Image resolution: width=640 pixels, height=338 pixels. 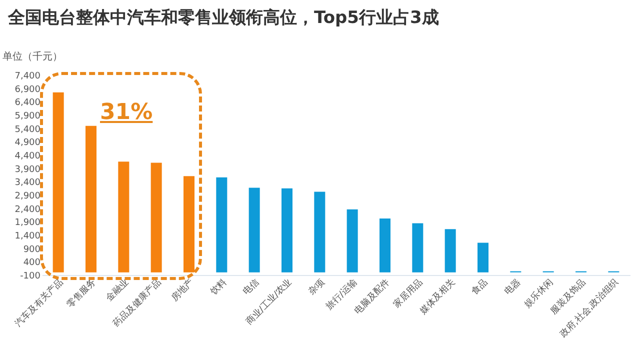 What do you see at coordinates (182, 290) in the screenshot?
I see `x-tick-label: 房地产` at bounding box center [182, 290].